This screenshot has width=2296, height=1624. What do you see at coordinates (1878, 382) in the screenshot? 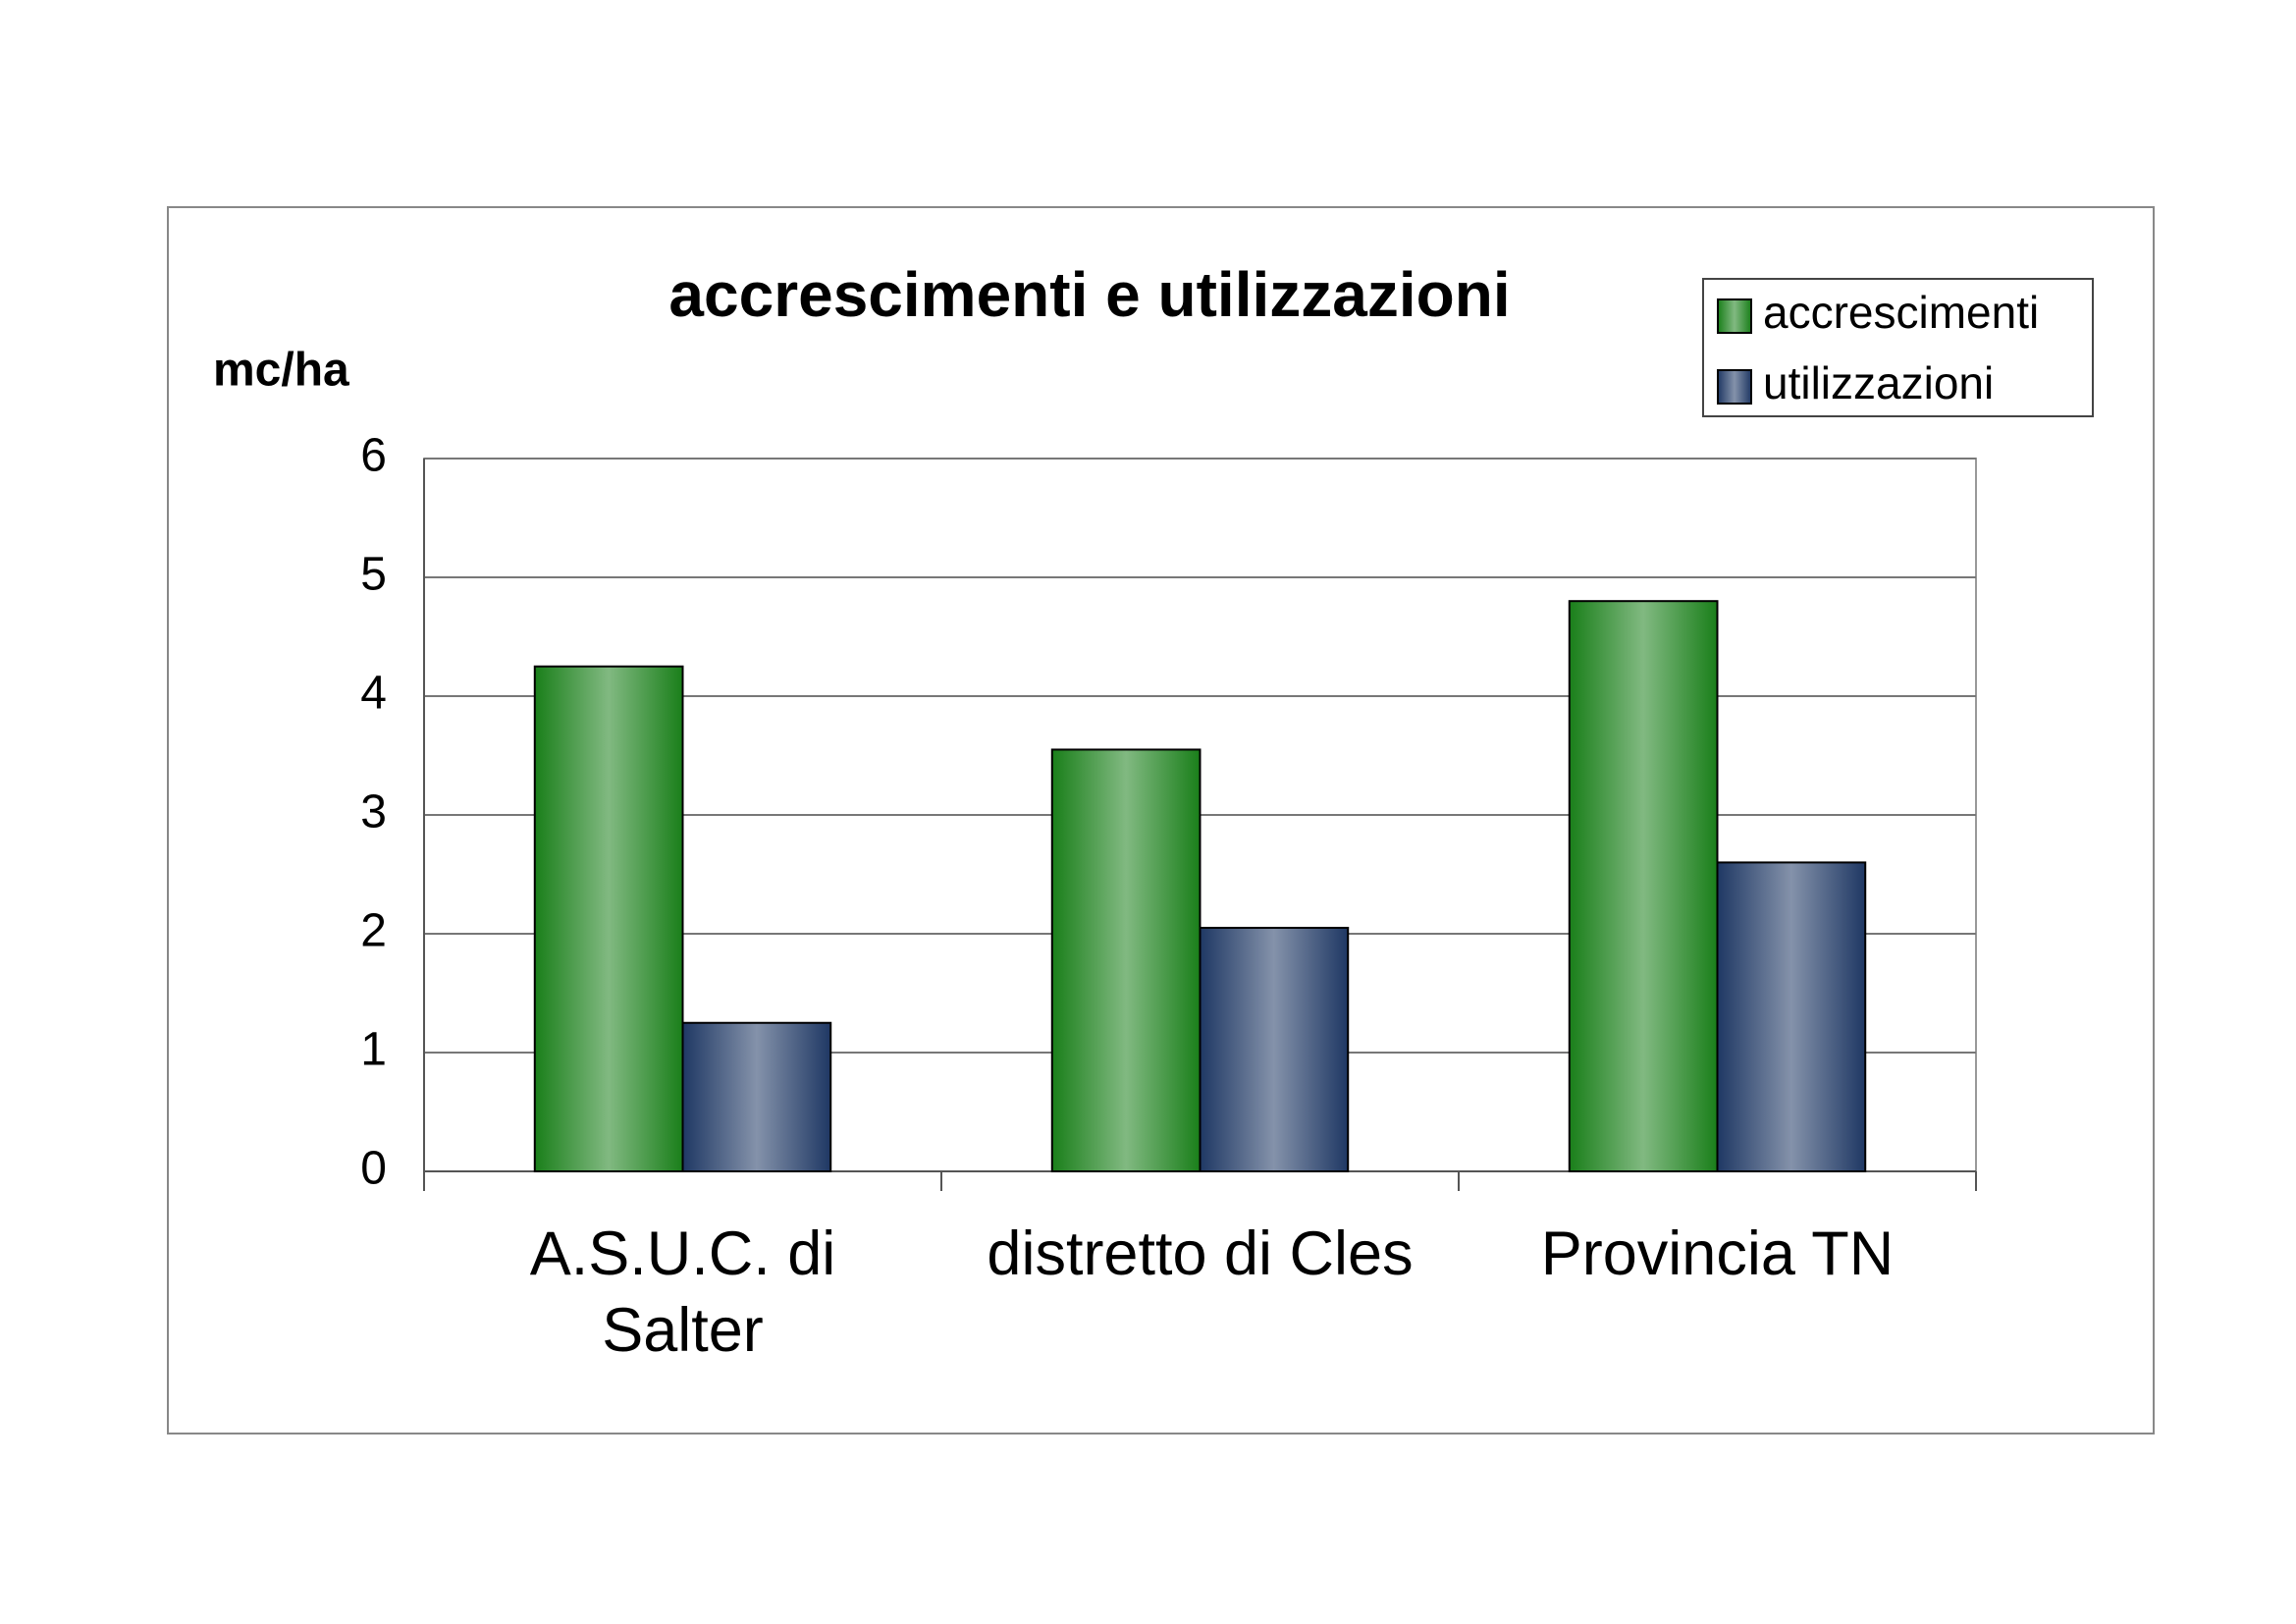
I see `legend-label: utilizzazioni` at bounding box center [1878, 382].